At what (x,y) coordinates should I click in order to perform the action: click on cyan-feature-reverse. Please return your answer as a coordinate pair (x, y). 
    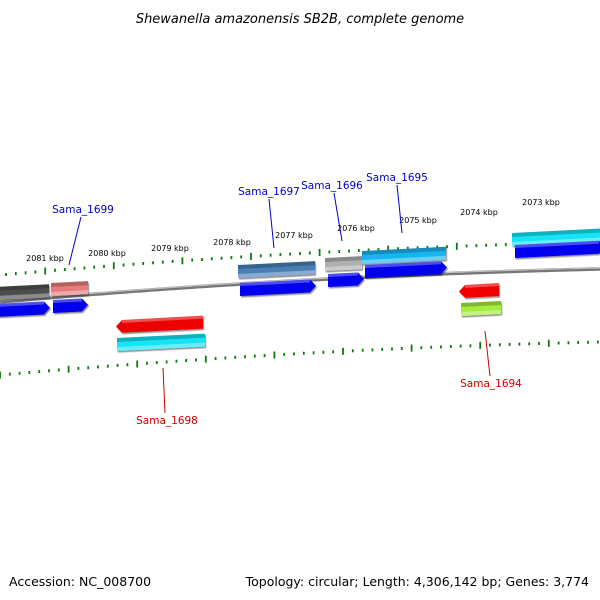
    Looking at the image, I should click on (161, 342).